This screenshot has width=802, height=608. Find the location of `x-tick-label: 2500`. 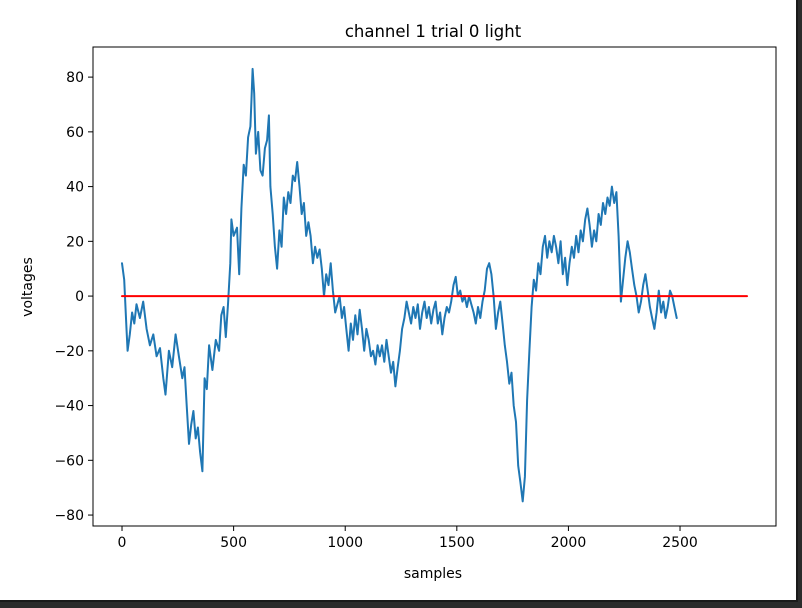

x-tick-label: 2500 is located at coordinates (680, 543).